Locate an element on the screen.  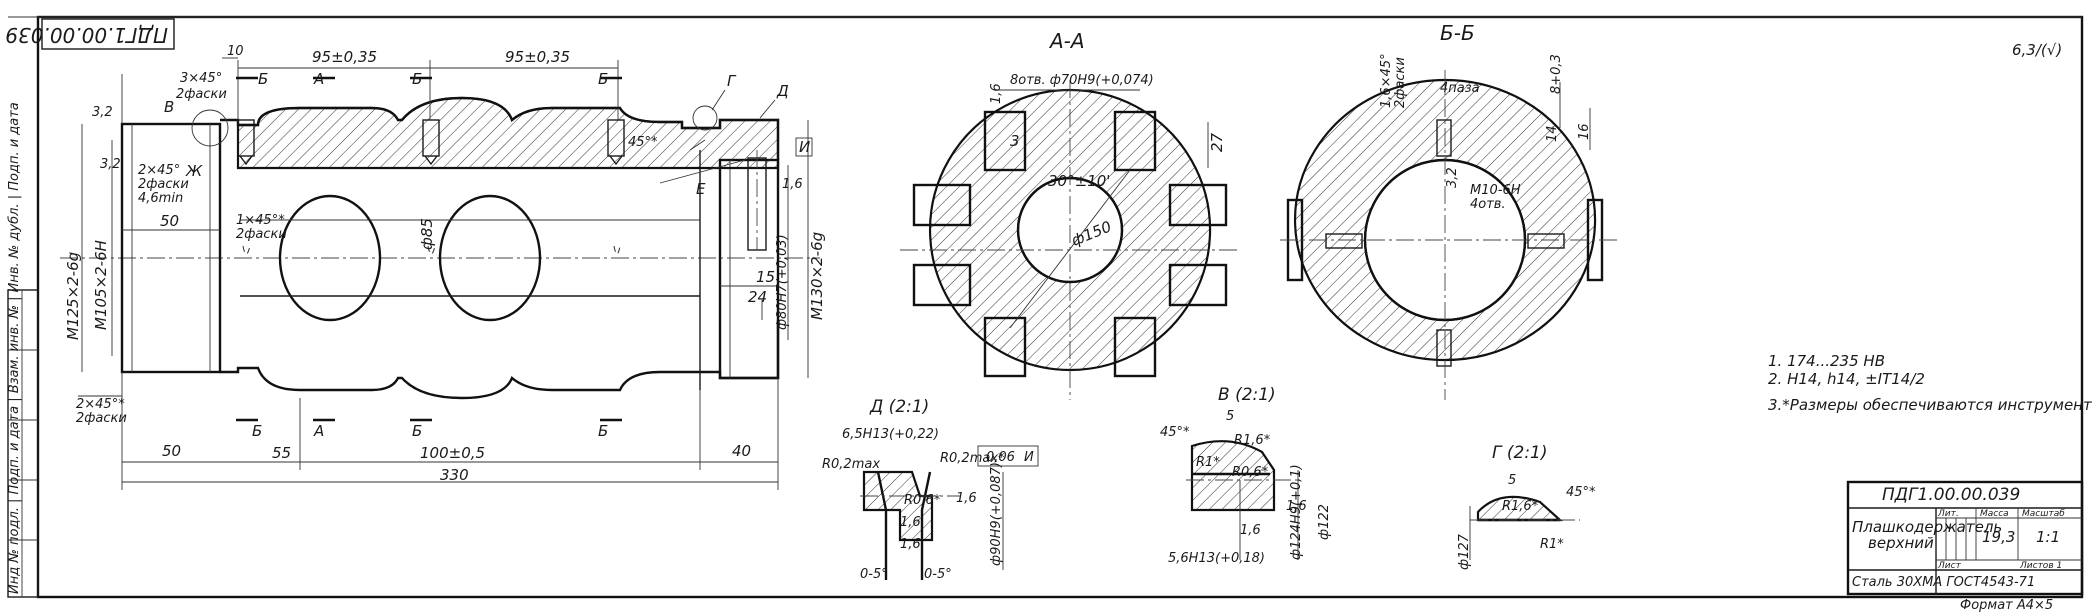
dim-50-top: 50 is located at coordinates (169, 221).